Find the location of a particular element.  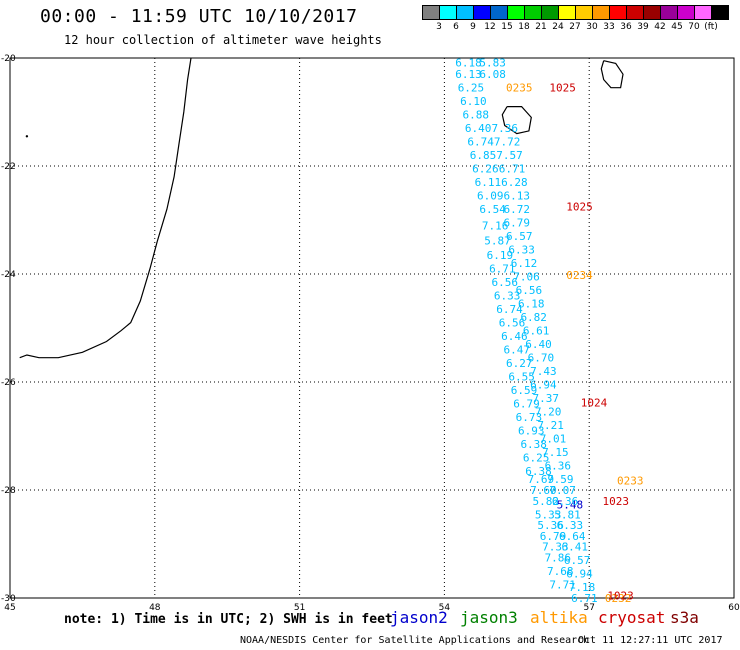

data-point-swh: 6.11 is located at coordinates (488, 182).